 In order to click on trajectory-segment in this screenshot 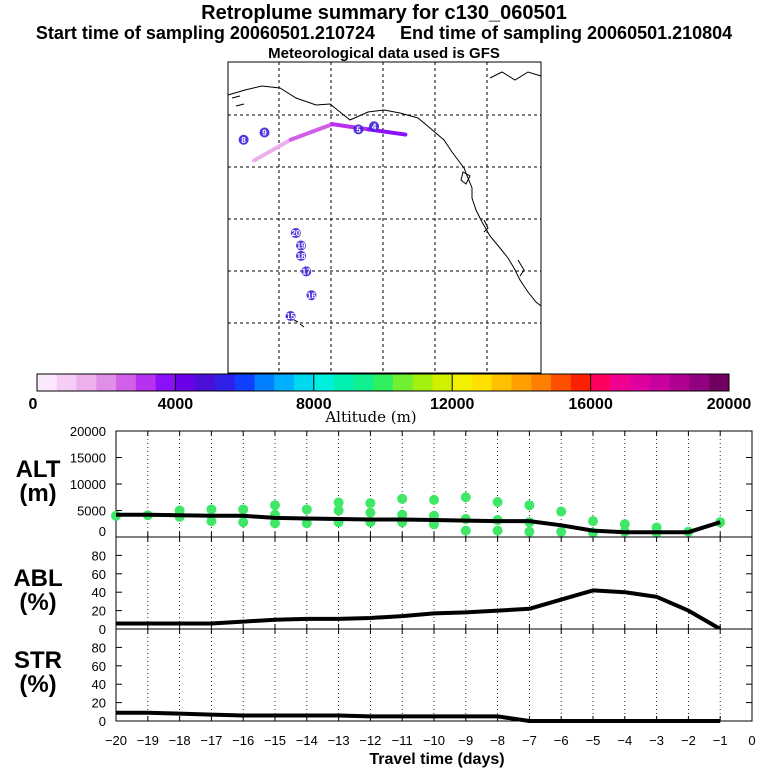, I will do `click(272, 150)`.